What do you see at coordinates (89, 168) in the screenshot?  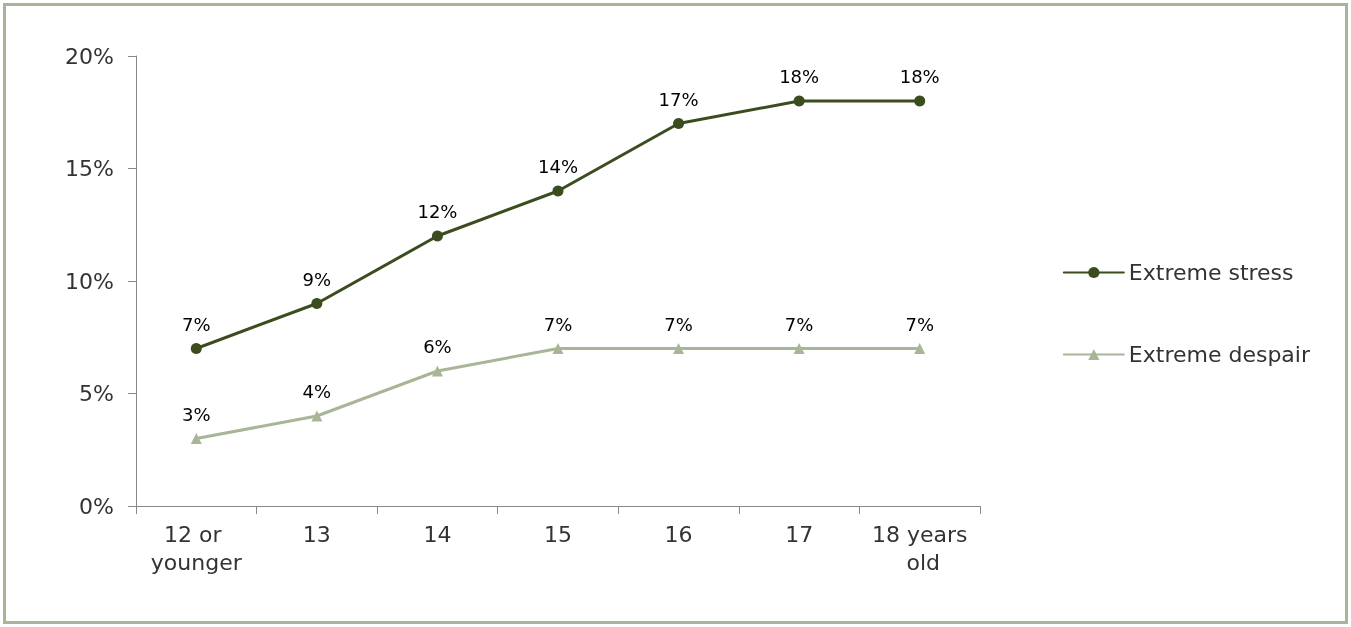 I see `y-tick-label: 15%` at bounding box center [89, 168].